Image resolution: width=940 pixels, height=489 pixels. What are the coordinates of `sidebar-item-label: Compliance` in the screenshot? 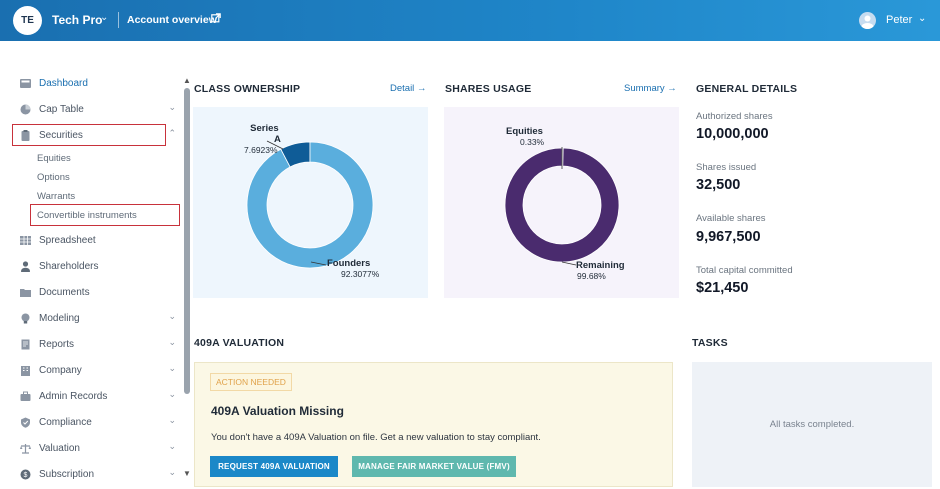 It's located at (65, 422).